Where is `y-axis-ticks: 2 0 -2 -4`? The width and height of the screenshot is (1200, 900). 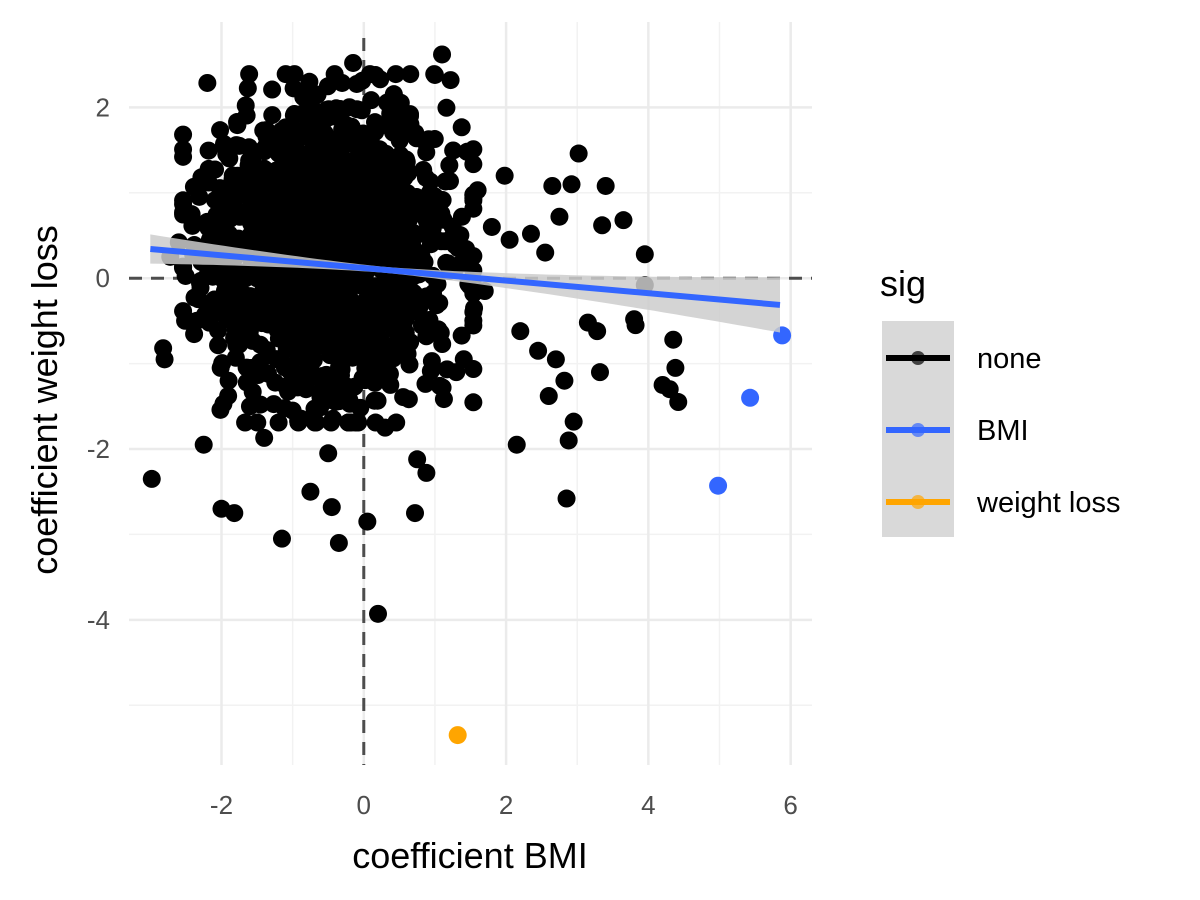 y-axis-ticks: 2 0 -2 -4 is located at coordinates (98, 363).